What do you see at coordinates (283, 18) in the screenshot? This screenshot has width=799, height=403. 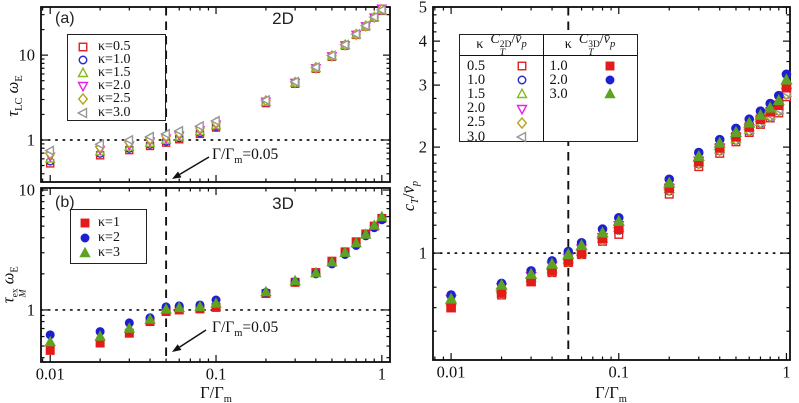 I see `panel-a-title: 2D` at bounding box center [283, 18].